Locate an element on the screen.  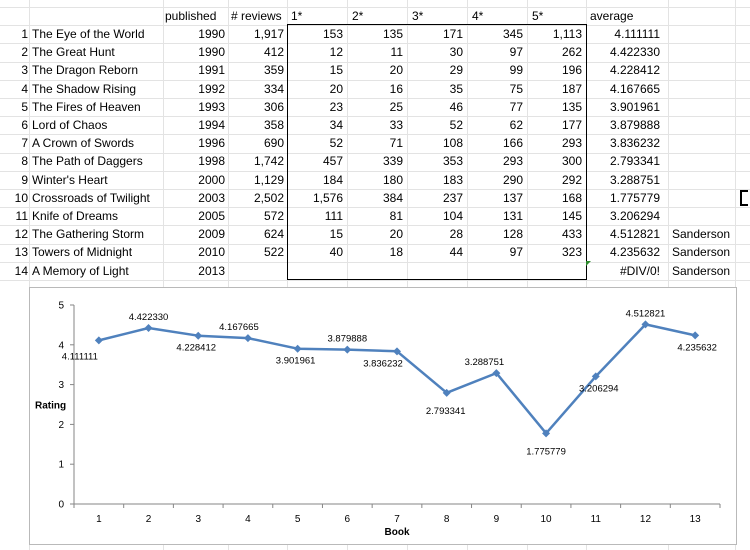
row-number: 2 is located at coordinates (24, 52).